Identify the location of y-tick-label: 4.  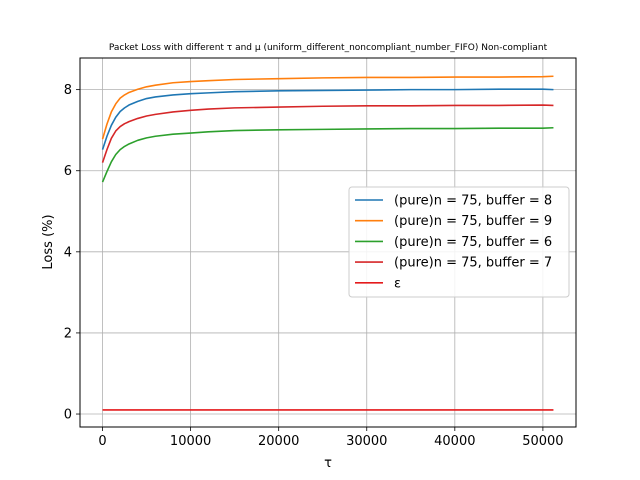
(68, 252).